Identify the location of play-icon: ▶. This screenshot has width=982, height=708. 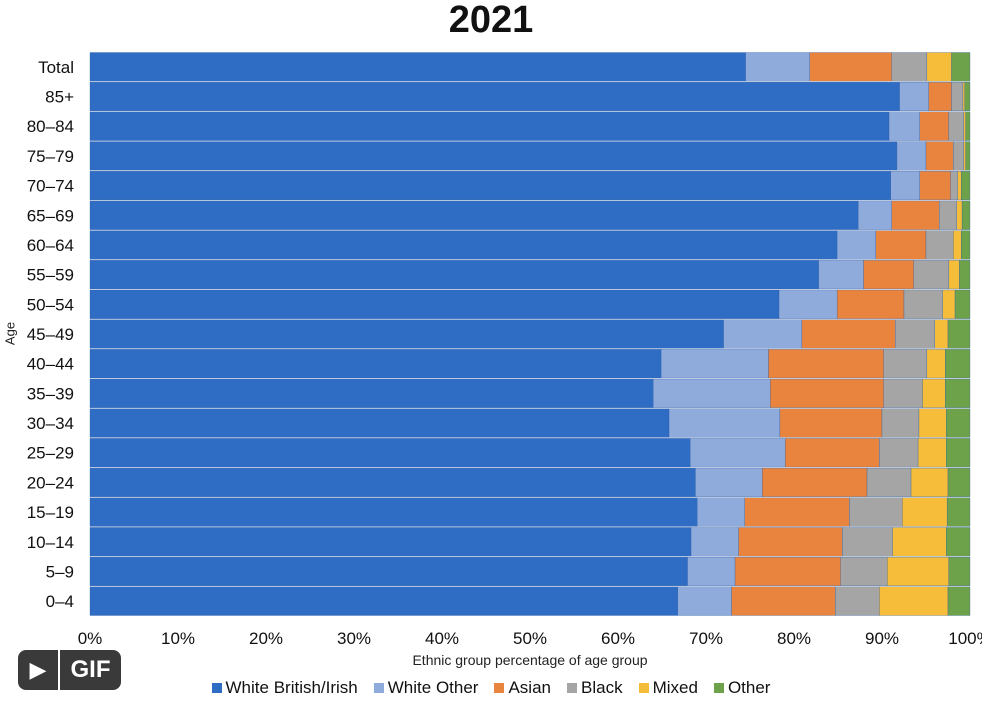
(39, 670).